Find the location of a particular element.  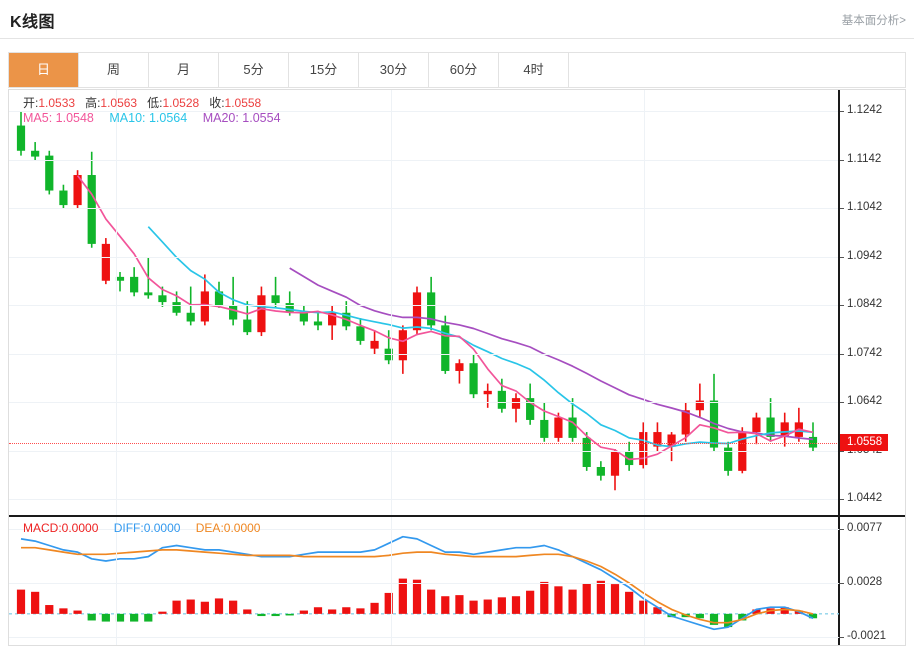

current-price-line is located at coordinates (424, 443).